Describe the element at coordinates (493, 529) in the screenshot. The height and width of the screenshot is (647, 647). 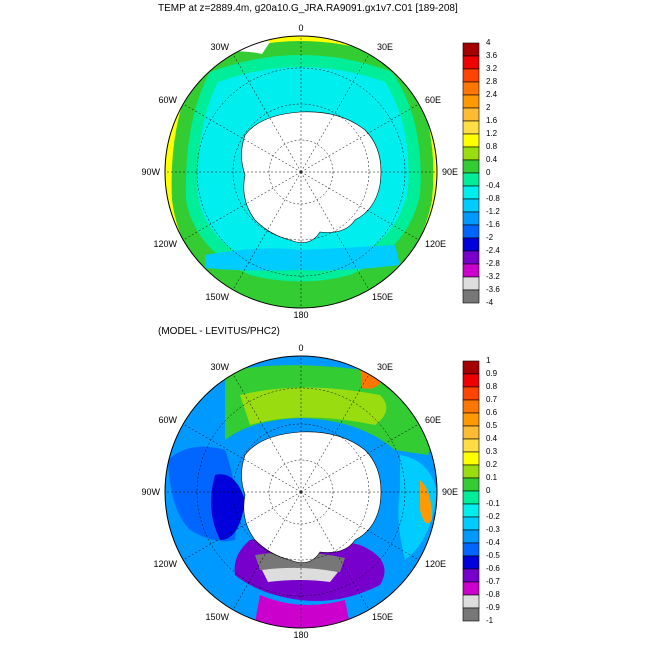
I see `bottom-colorbar-tick-label: -0.3` at that location.